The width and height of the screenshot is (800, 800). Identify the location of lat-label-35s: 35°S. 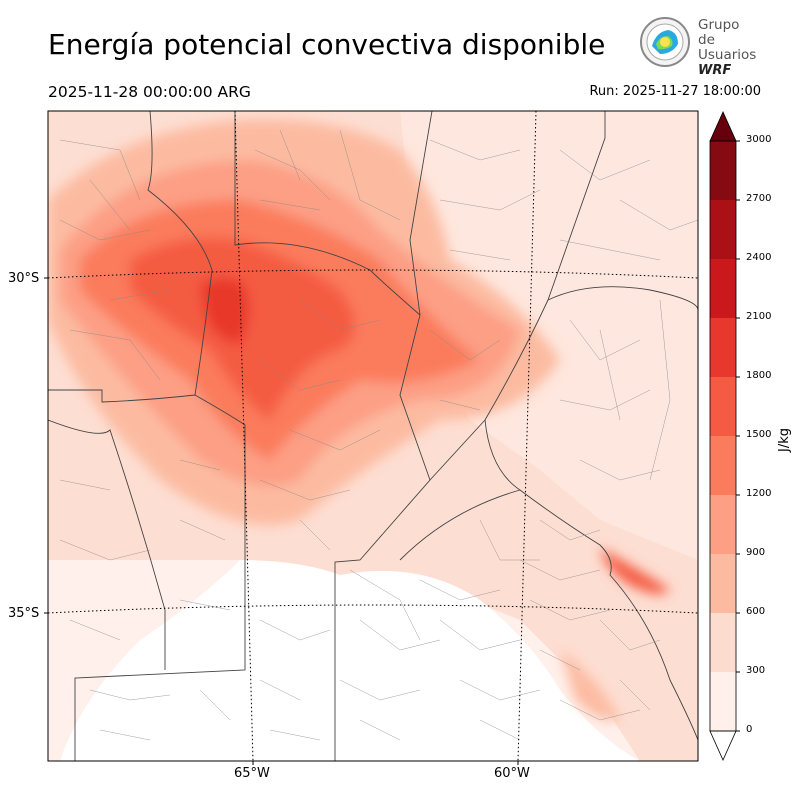
(24, 613).